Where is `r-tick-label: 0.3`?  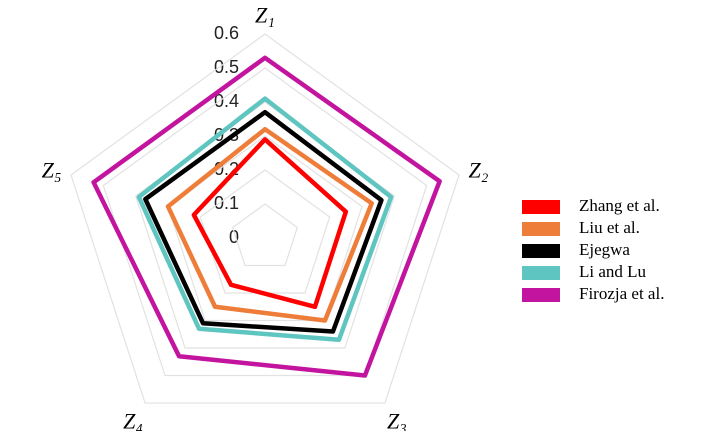
r-tick-label: 0.3 is located at coordinates (226, 135).